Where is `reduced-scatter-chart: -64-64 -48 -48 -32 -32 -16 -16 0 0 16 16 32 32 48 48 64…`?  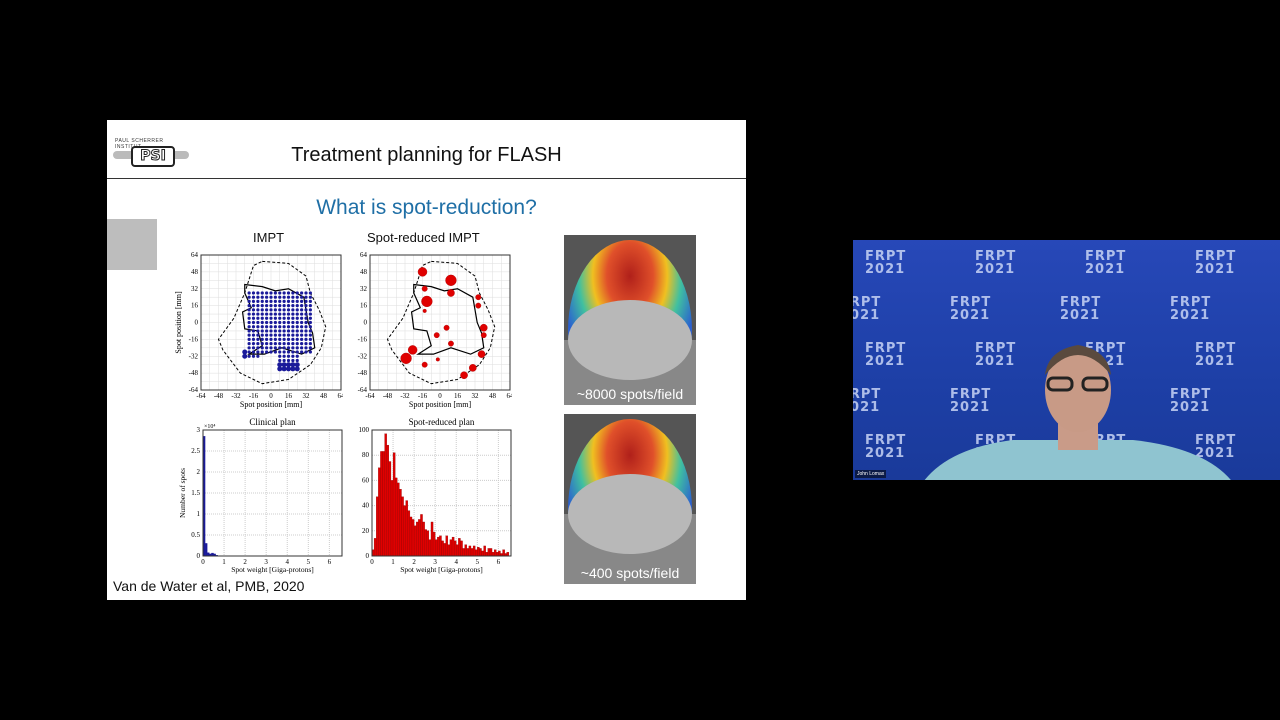
reduced-scatter-chart: -64-64 -48 -48 -32 -32 -16 -16 0 0 16 16 32 32 48 48 64… is located at coordinates (435, 330).